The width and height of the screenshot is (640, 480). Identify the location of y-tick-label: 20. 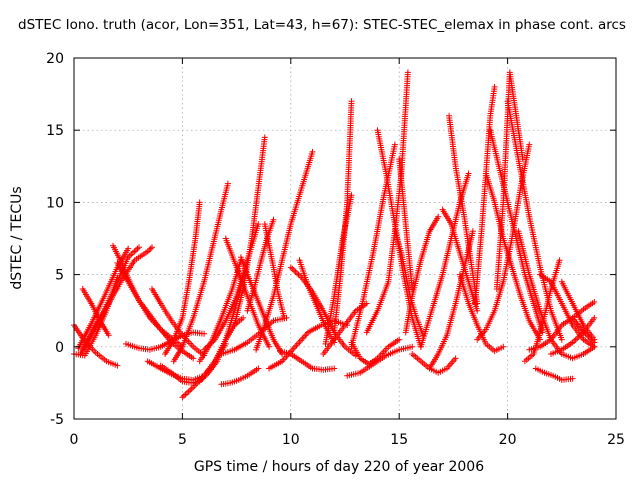
(55, 59).